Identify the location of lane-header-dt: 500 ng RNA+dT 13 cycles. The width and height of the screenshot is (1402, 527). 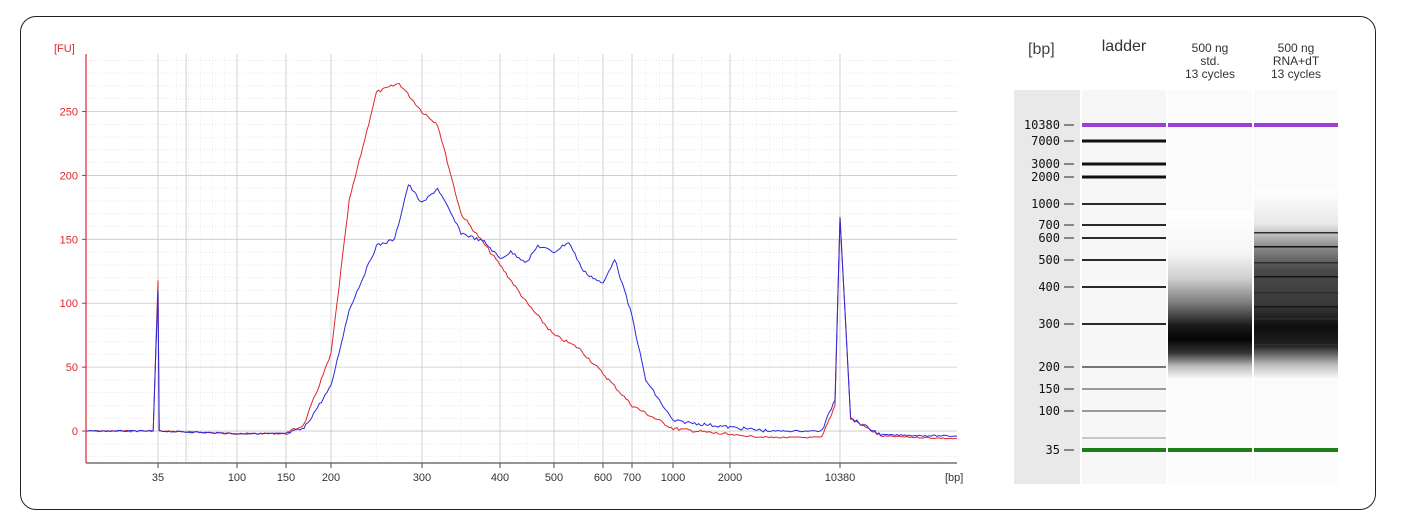
(1296, 61).